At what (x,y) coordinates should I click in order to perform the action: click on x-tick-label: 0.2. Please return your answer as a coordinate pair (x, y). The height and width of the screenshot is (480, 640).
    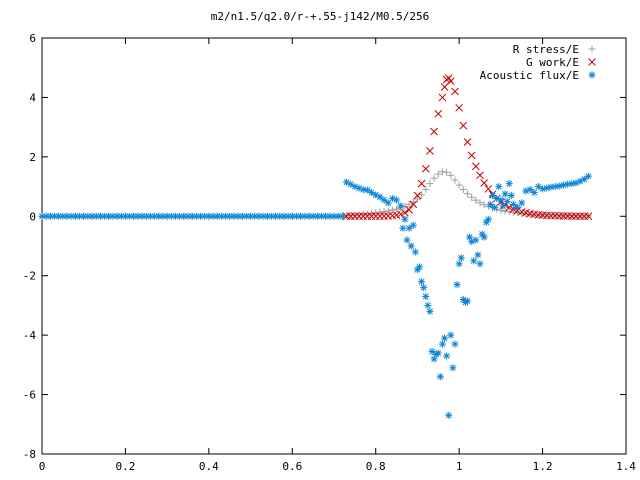
    Looking at the image, I should click on (125, 466).